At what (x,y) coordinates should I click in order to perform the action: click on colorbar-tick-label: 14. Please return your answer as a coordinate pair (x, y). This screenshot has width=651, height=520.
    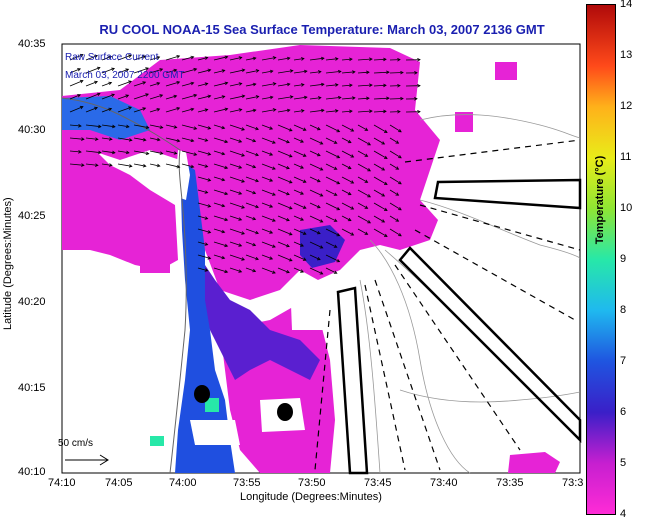
    Looking at the image, I should click on (626, 5).